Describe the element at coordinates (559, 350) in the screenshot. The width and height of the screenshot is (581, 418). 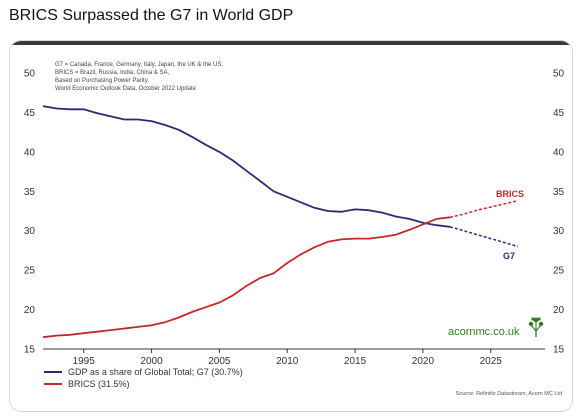
I see `y-tick-label-right: 15` at that location.